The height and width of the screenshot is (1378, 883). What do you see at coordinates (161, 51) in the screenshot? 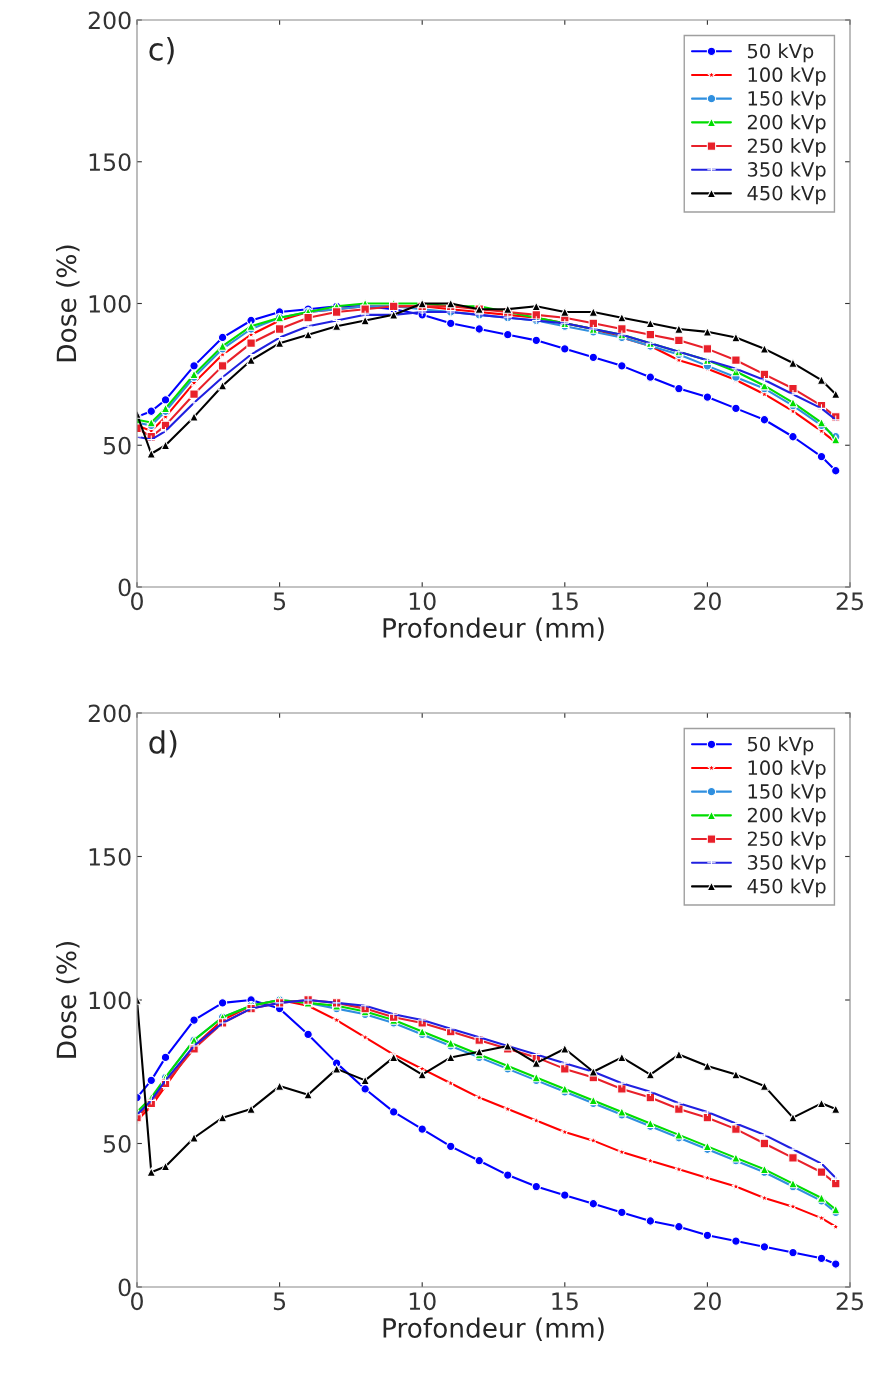
I see `annotation: c)` at bounding box center [161, 51].